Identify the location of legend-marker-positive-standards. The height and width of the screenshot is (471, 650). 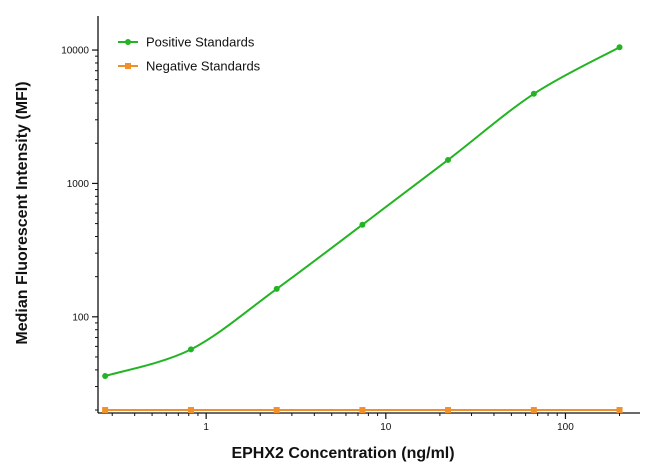
(128, 42).